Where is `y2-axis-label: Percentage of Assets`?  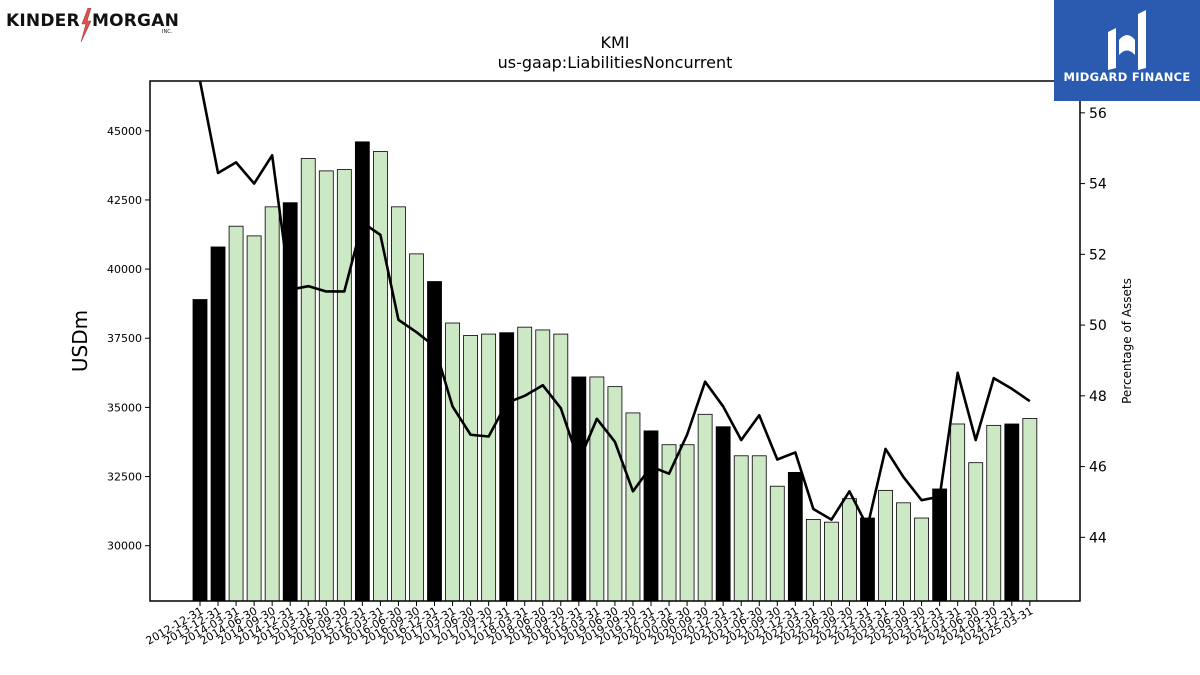
y2-axis-label: Percentage of Assets is located at coordinates (1127, 341).